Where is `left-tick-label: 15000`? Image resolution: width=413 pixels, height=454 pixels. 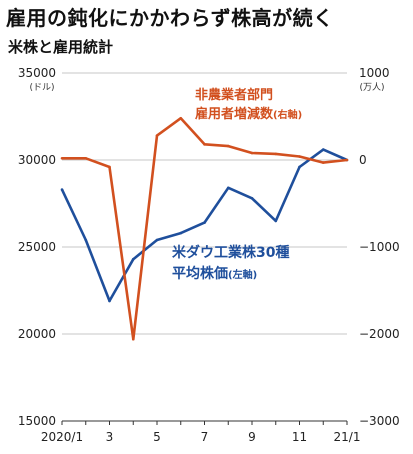
left-tick-label: 15000 is located at coordinates (37, 421).